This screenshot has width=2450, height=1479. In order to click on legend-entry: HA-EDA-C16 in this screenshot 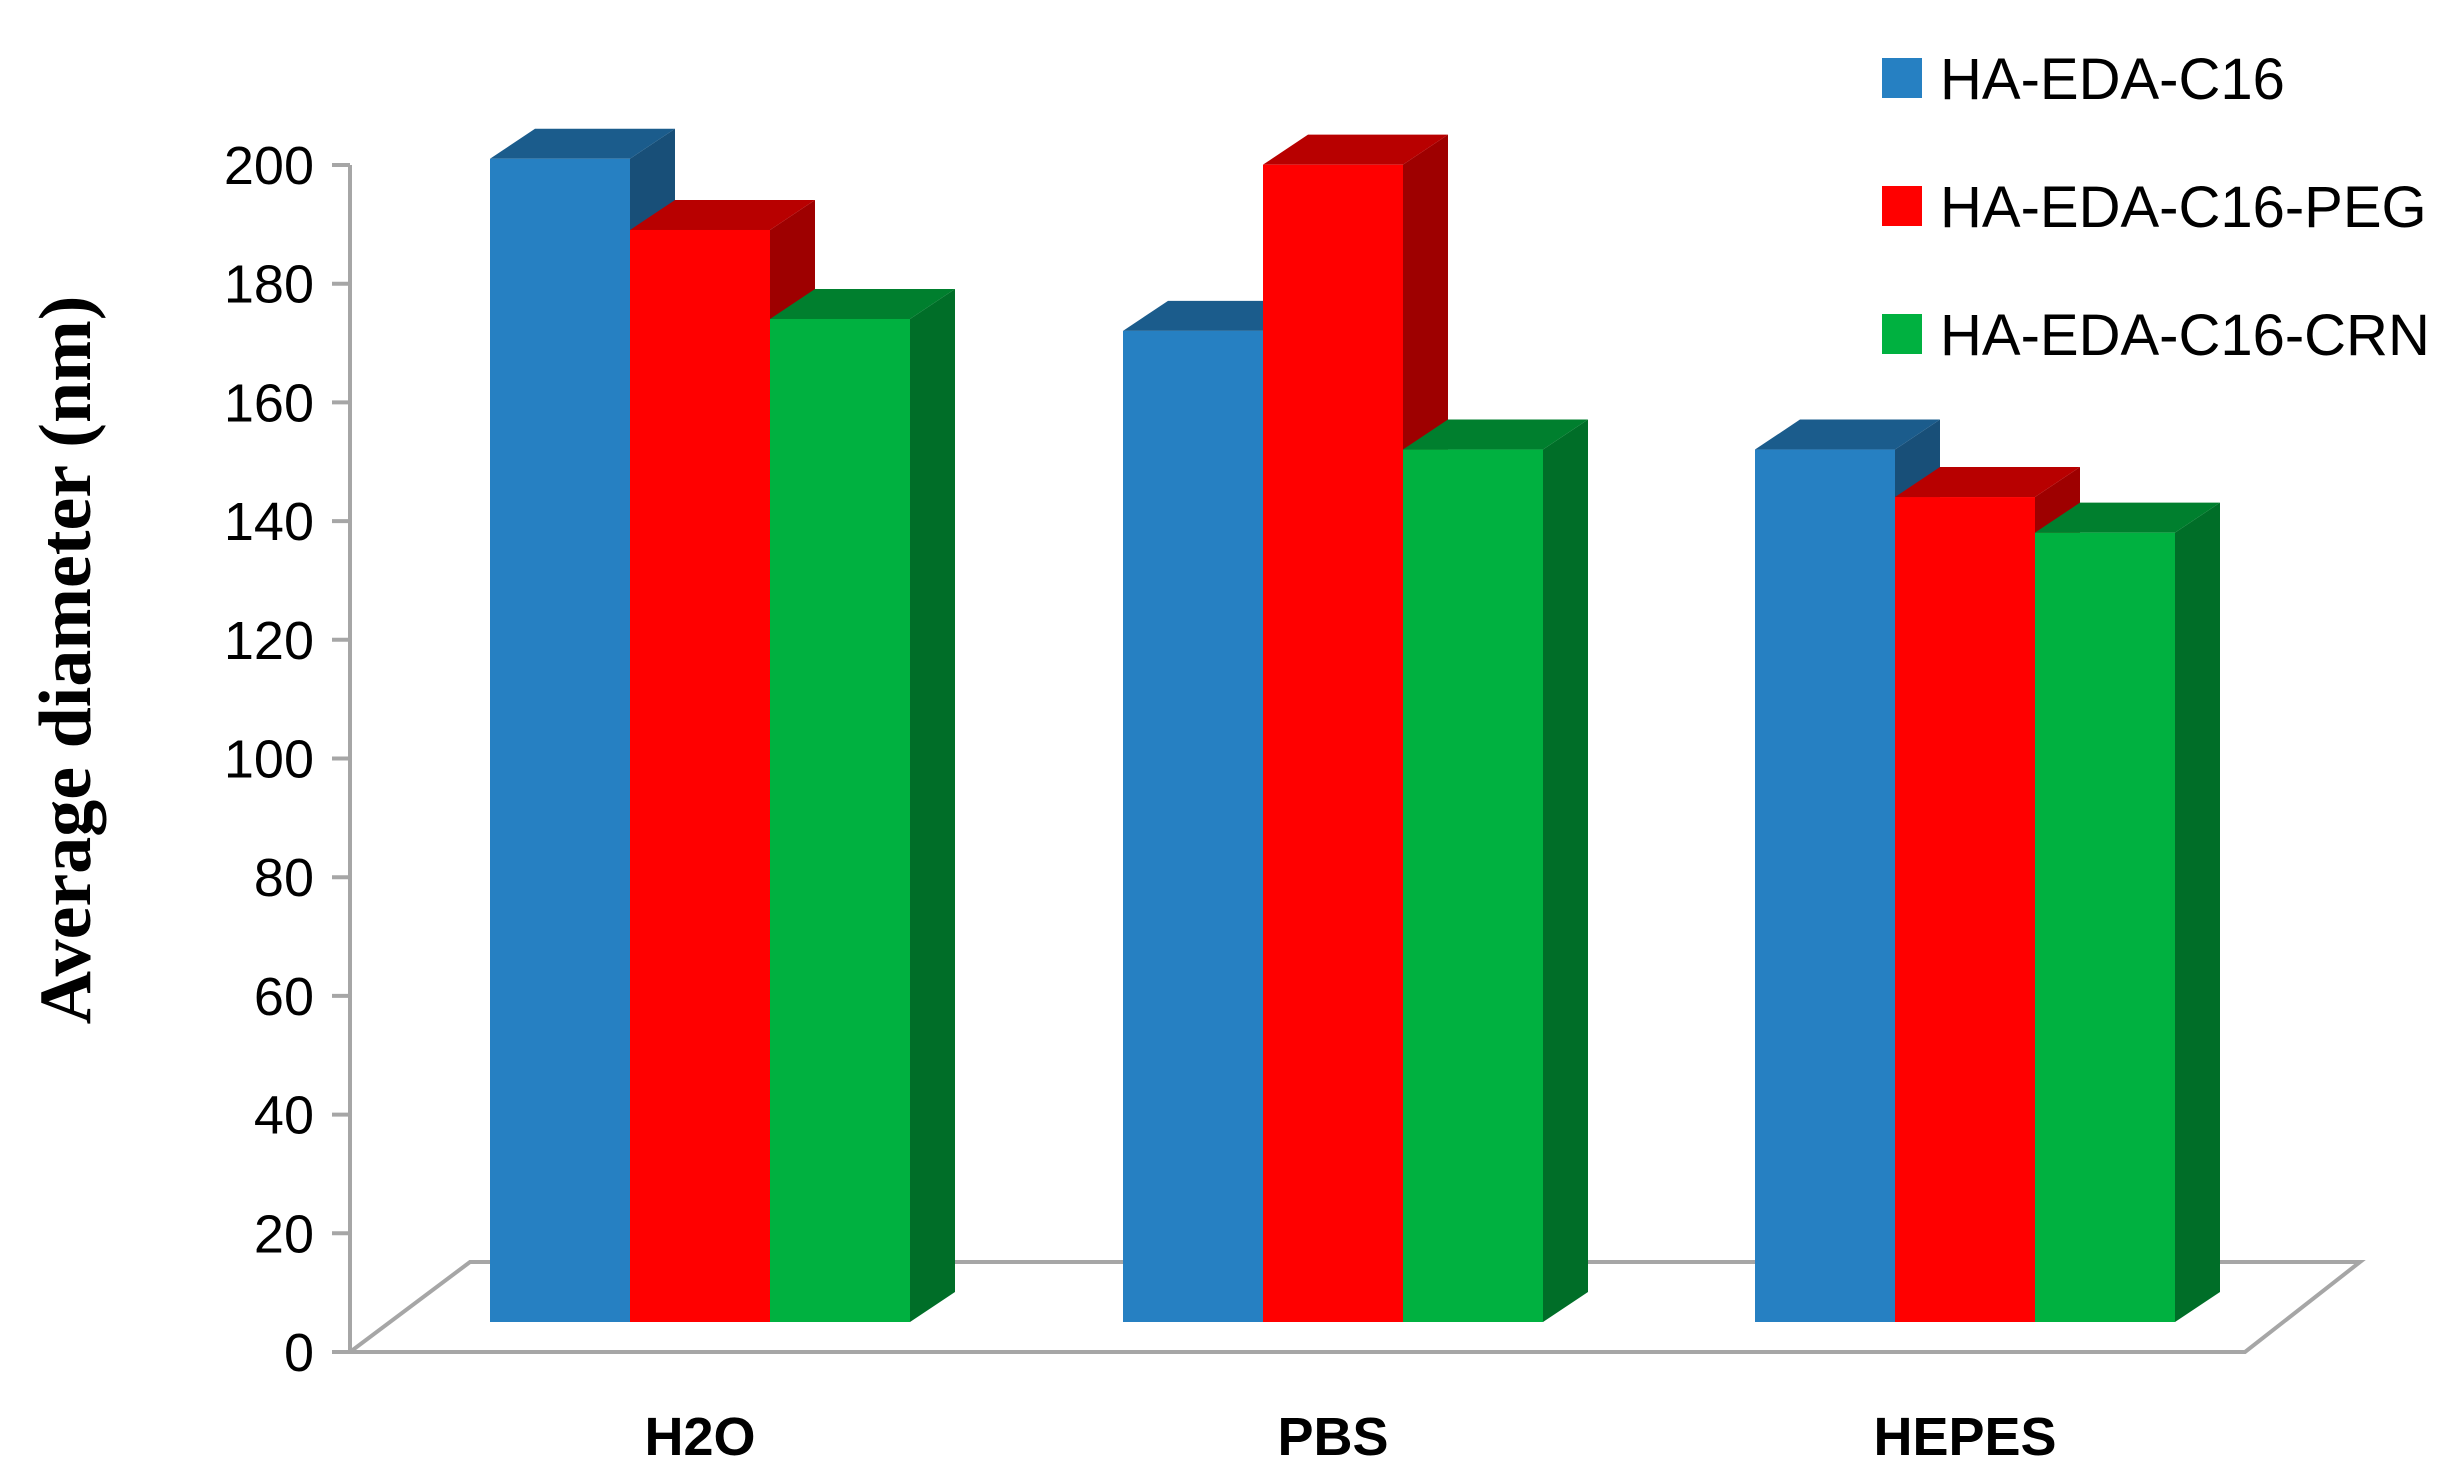, I will do `click(2083, 79)`.